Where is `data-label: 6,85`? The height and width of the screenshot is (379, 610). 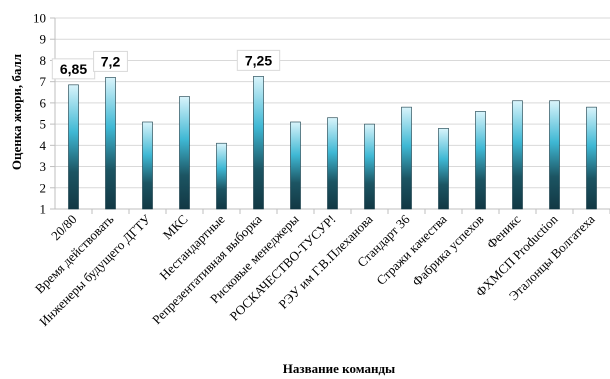 data-label: 6,85 is located at coordinates (73, 69).